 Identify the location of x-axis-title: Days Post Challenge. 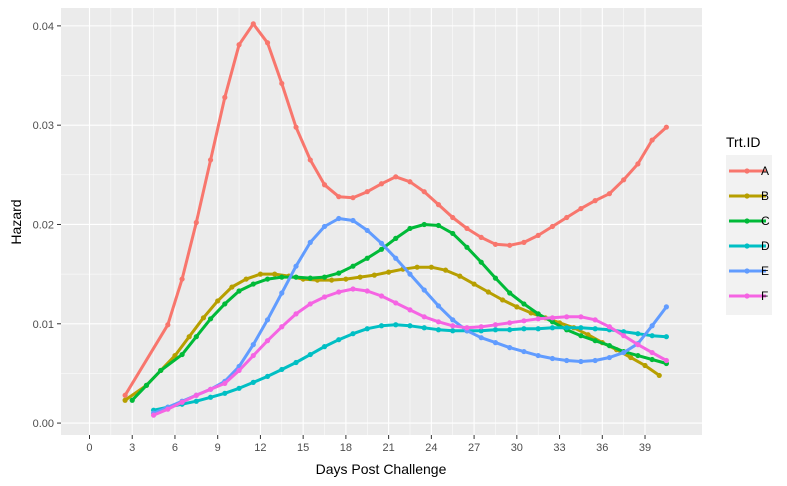
(381, 469).